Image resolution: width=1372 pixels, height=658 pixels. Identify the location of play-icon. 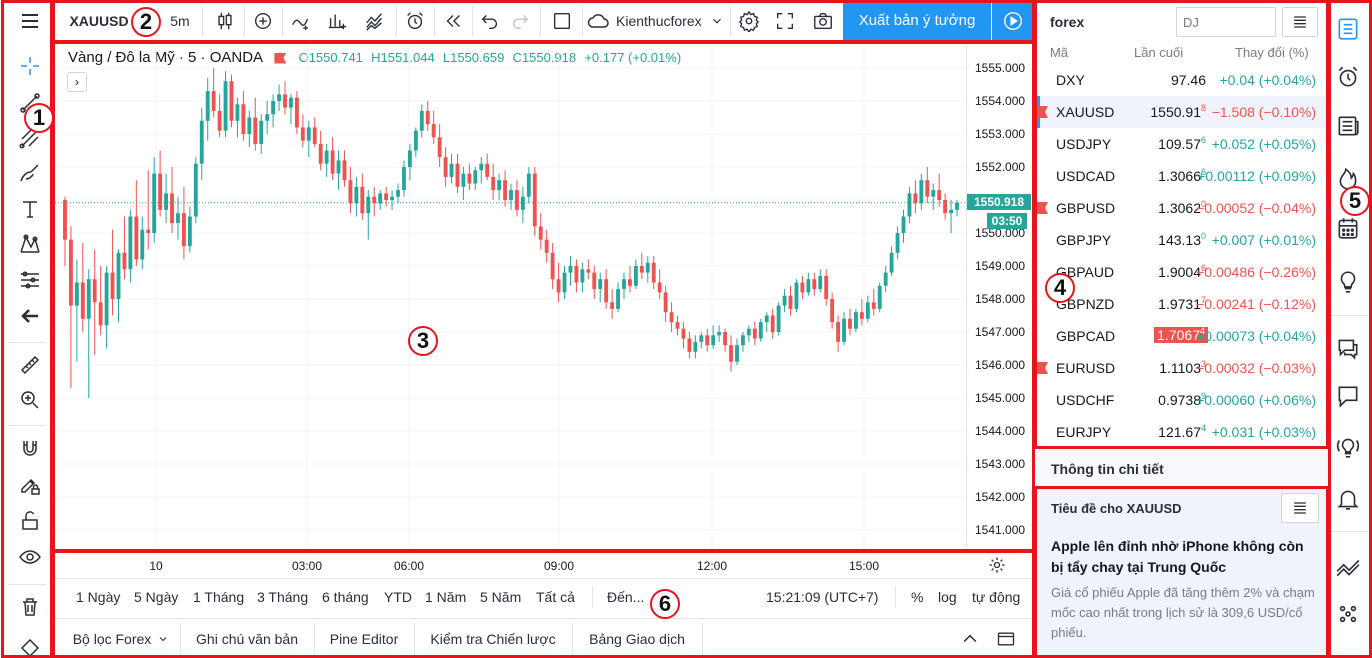
(1013, 20).